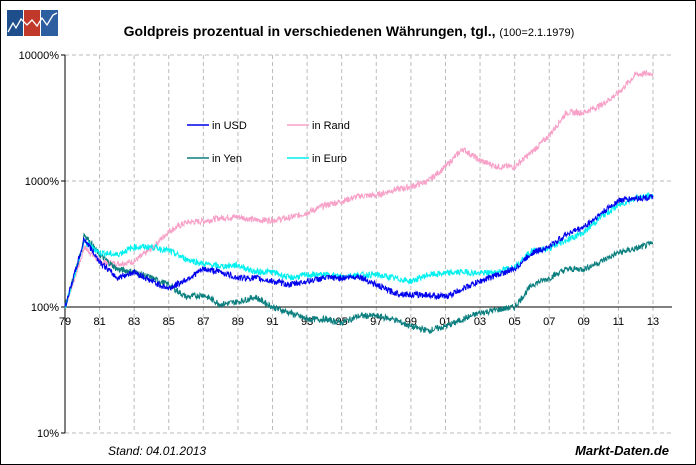 The height and width of the screenshot is (465, 696). What do you see at coordinates (622, 450) in the screenshot?
I see `brand-label: Markt-Daten.de` at bounding box center [622, 450].